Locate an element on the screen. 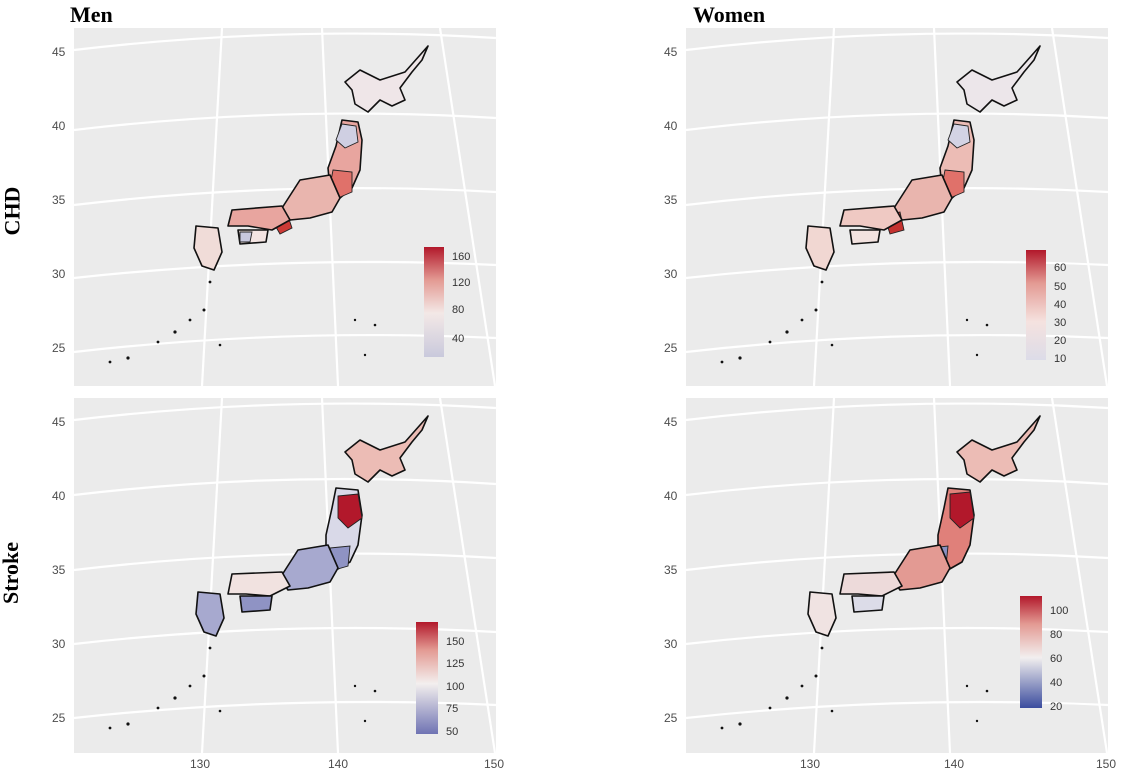 The width and height of the screenshot is (1121, 772). japan-map-stroke-women is located at coordinates (924, 526).